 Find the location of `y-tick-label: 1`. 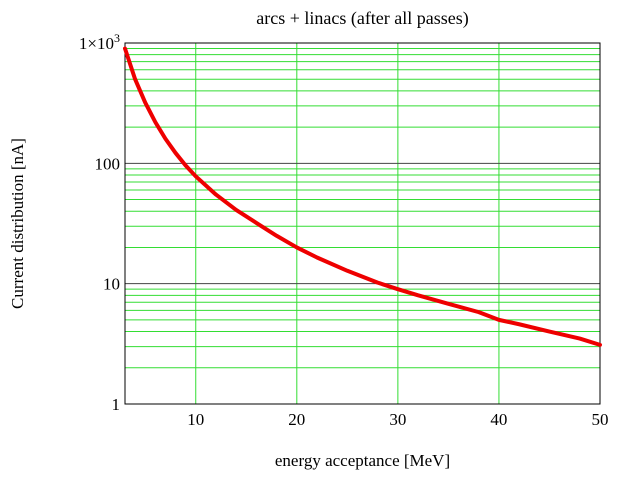

y-tick-label: 1 is located at coordinates (116, 404).